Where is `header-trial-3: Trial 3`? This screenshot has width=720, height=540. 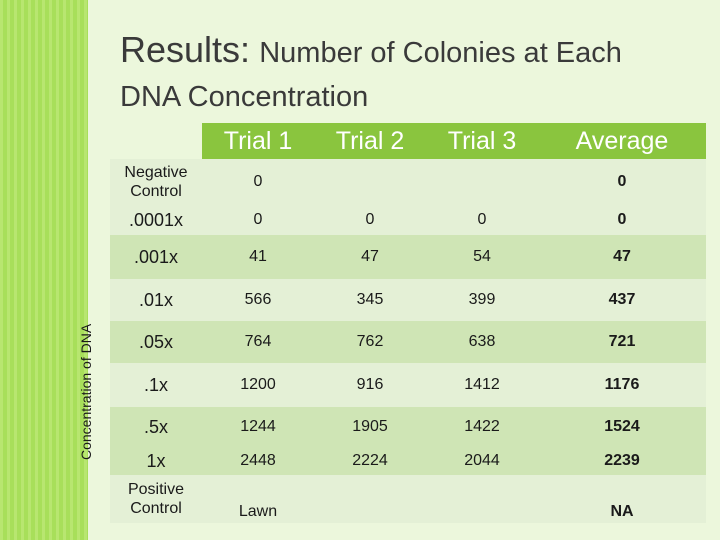
header-trial-3: Trial 3 is located at coordinates (482, 141).